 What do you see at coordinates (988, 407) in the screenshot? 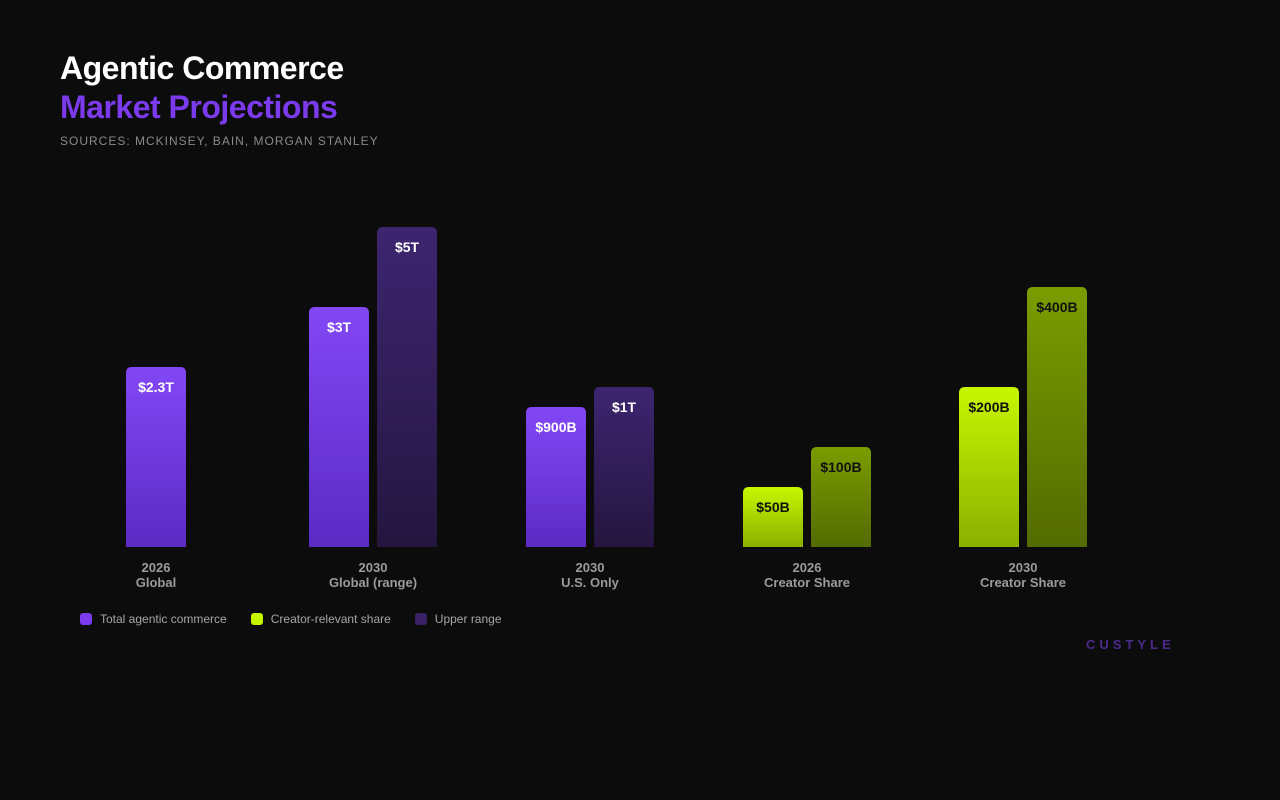
I see `bar-value-label: $200B` at bounding box center [988, 407].